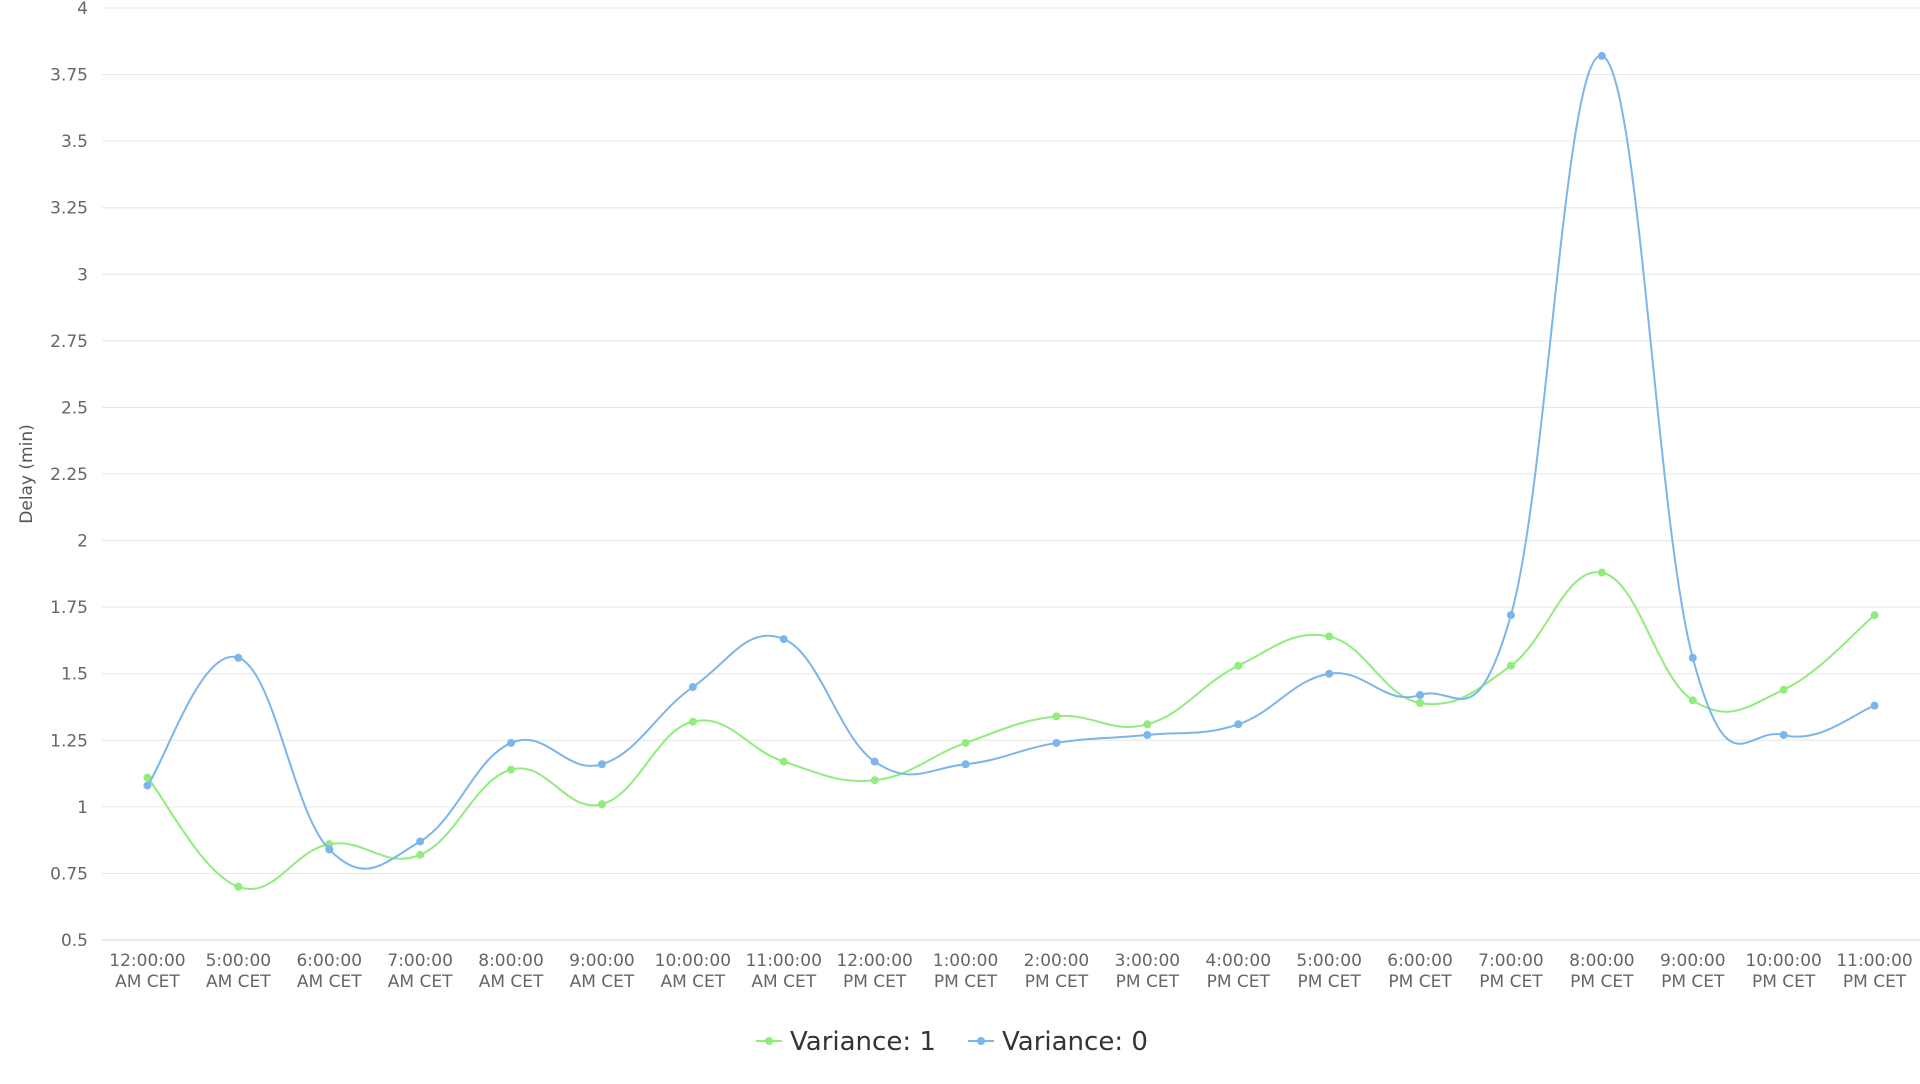 The image size is (1920, 1084). I want to click on y-tick-label: 2.25, so click(69, 475).